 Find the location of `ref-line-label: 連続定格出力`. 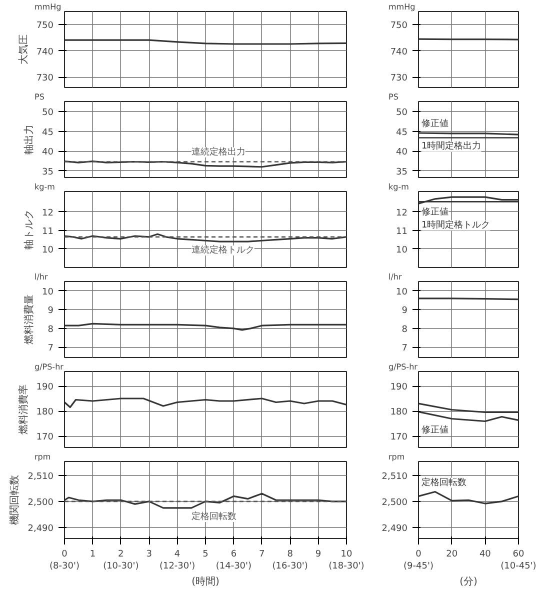

ref-line-label: 連続定格出力 is located at coordinates (218, 152).